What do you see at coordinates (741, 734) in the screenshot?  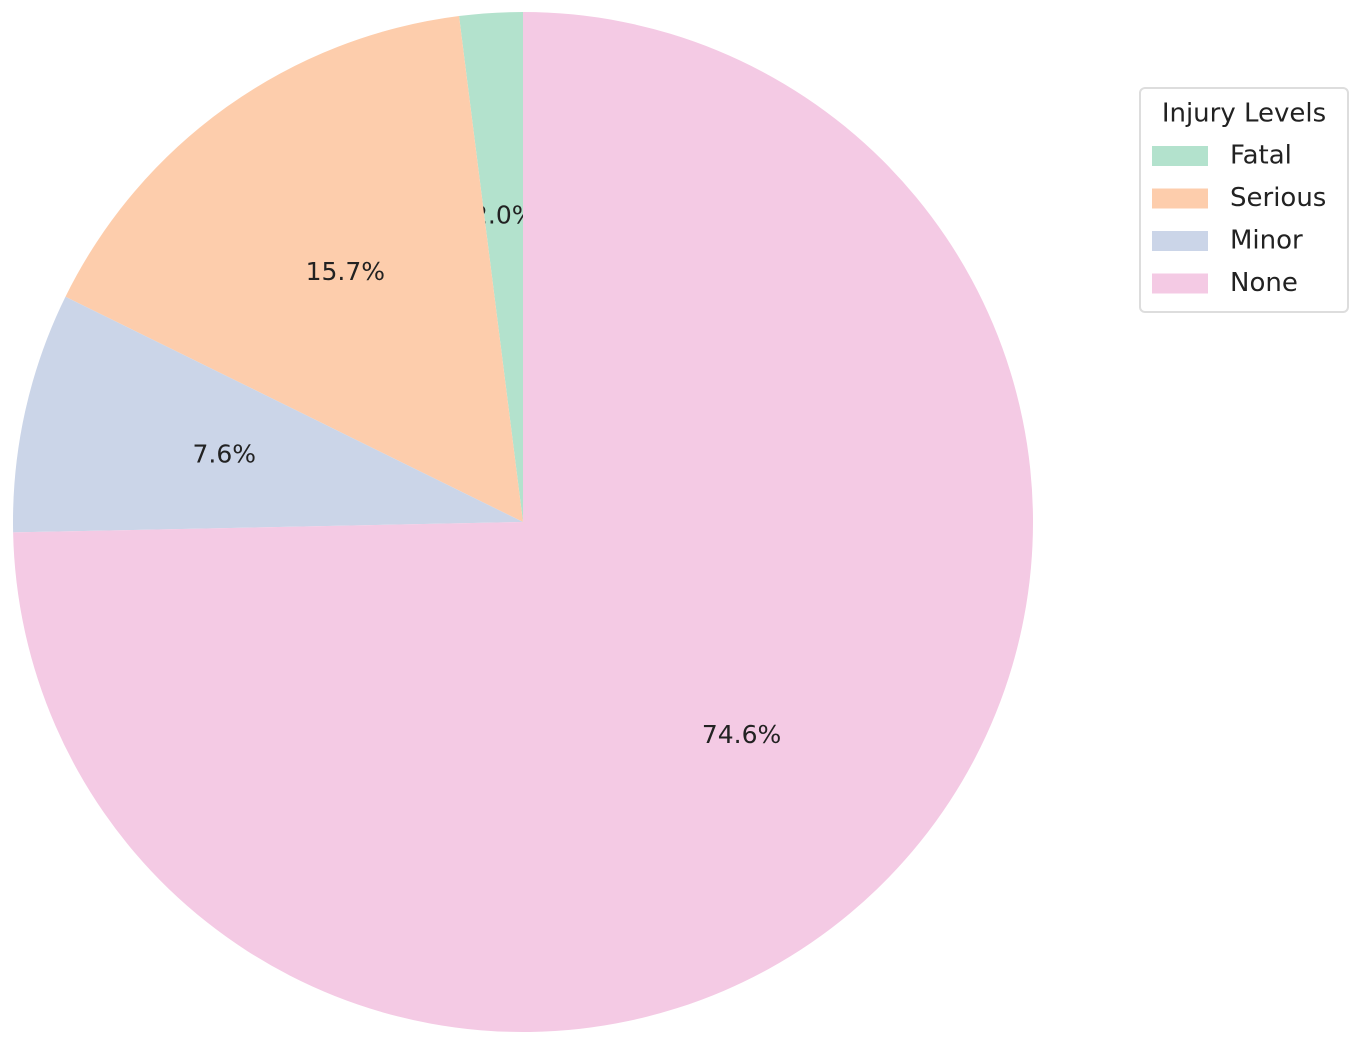 I see `slice-label: 74.6%` at bounding box center [741, 734].